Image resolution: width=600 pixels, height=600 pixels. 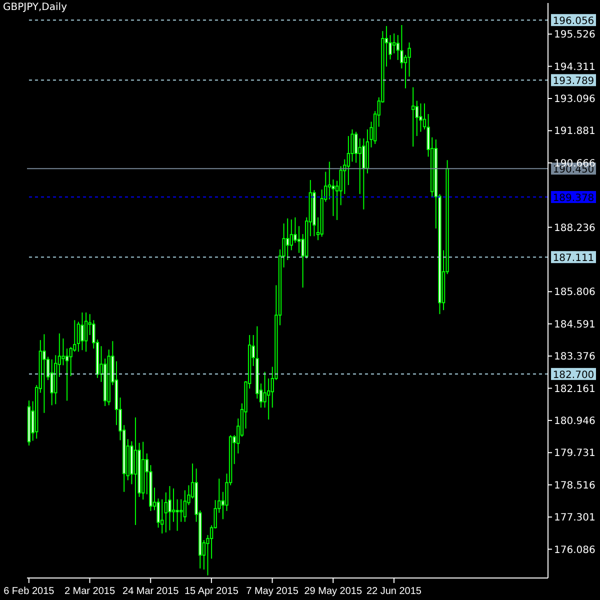 I want to click on y-tick-label: 177.301, so click(x=575, y=518).